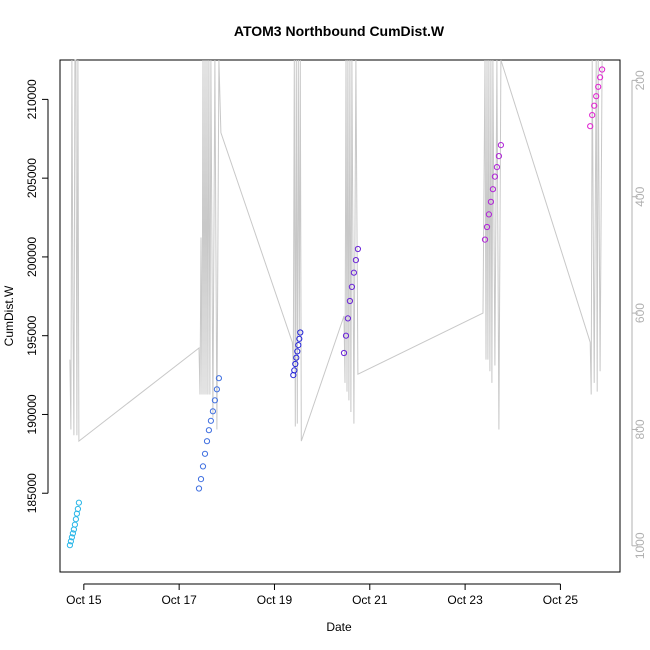 The image size is (650, 650). What do you see at coordinates (640, 80) in the screenshot?
I see `y2-tick-label: 200` at bounding box center [640, 80].